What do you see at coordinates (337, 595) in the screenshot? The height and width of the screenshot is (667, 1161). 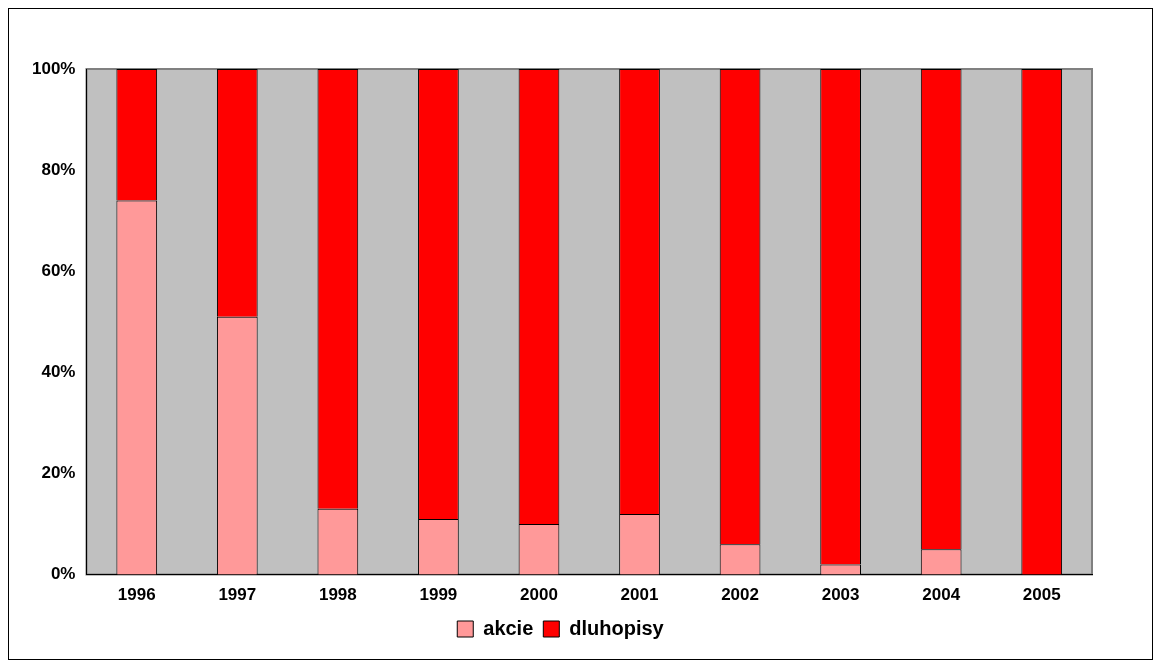 I see `x-tick-label: 1998` at bounding box center [337, 595].